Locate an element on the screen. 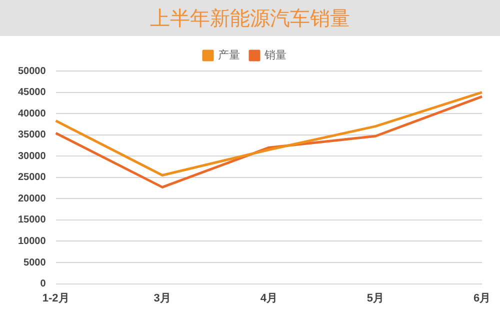 The height and width of the screenshot is (323, 500). y-tick-label: 35000 is located at coordinates (32, 135).